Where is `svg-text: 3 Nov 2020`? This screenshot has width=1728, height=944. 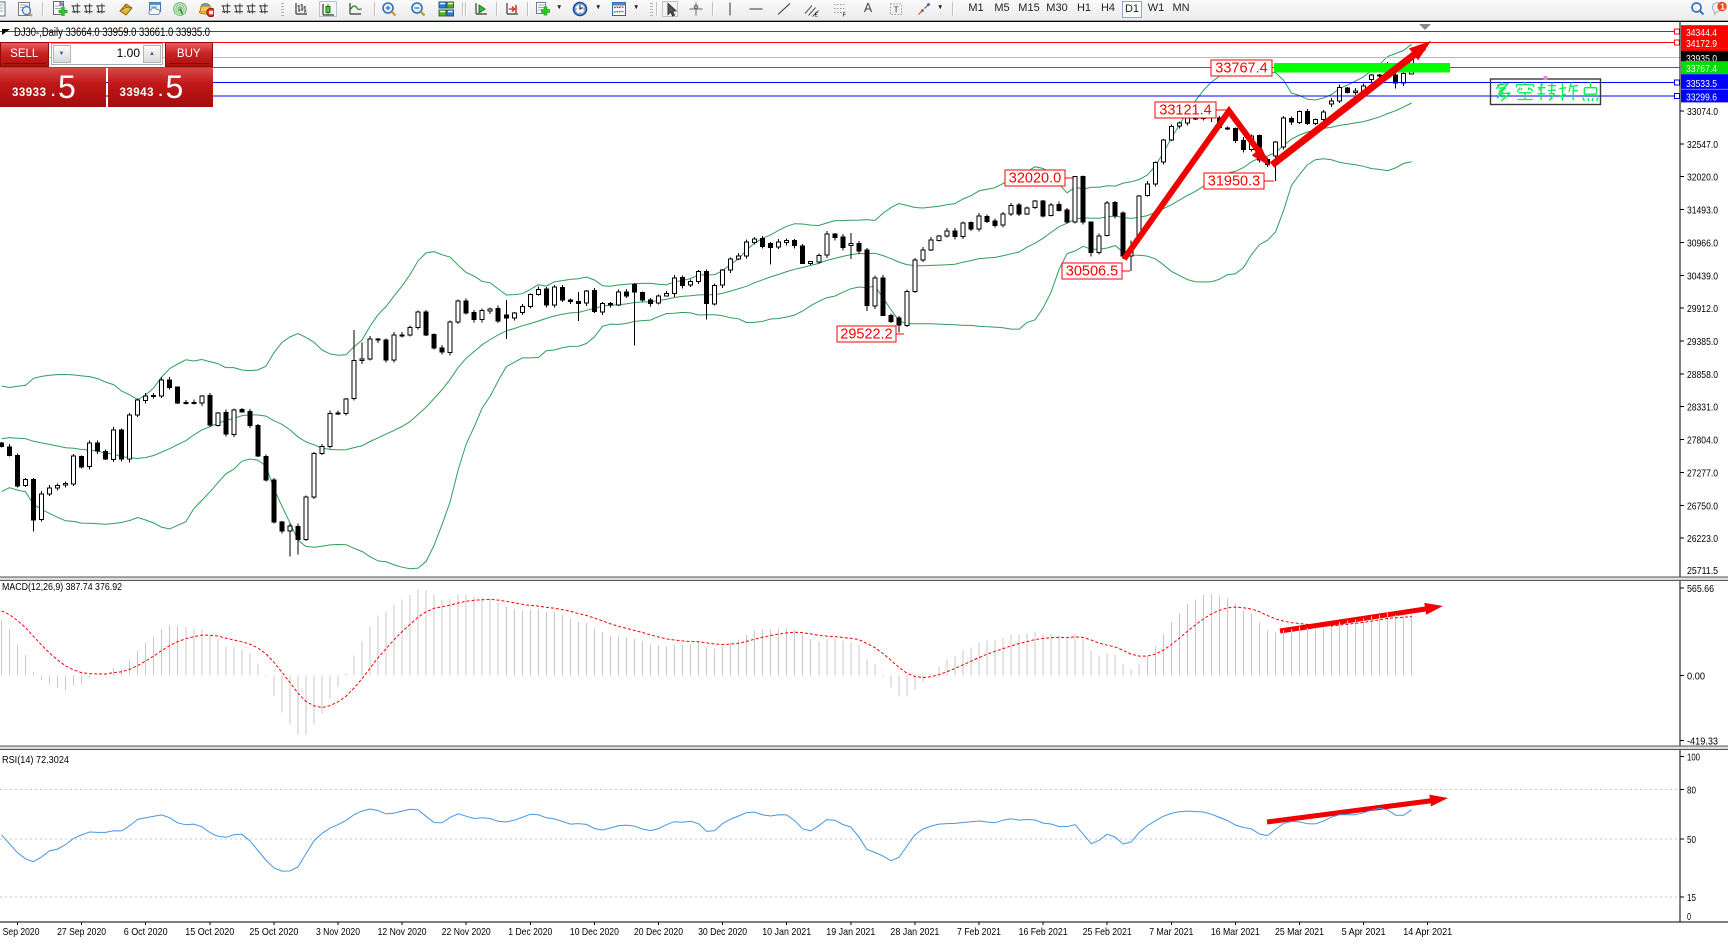 svg-text: 3 Nov 2020 is located at coordinates (338, 932).